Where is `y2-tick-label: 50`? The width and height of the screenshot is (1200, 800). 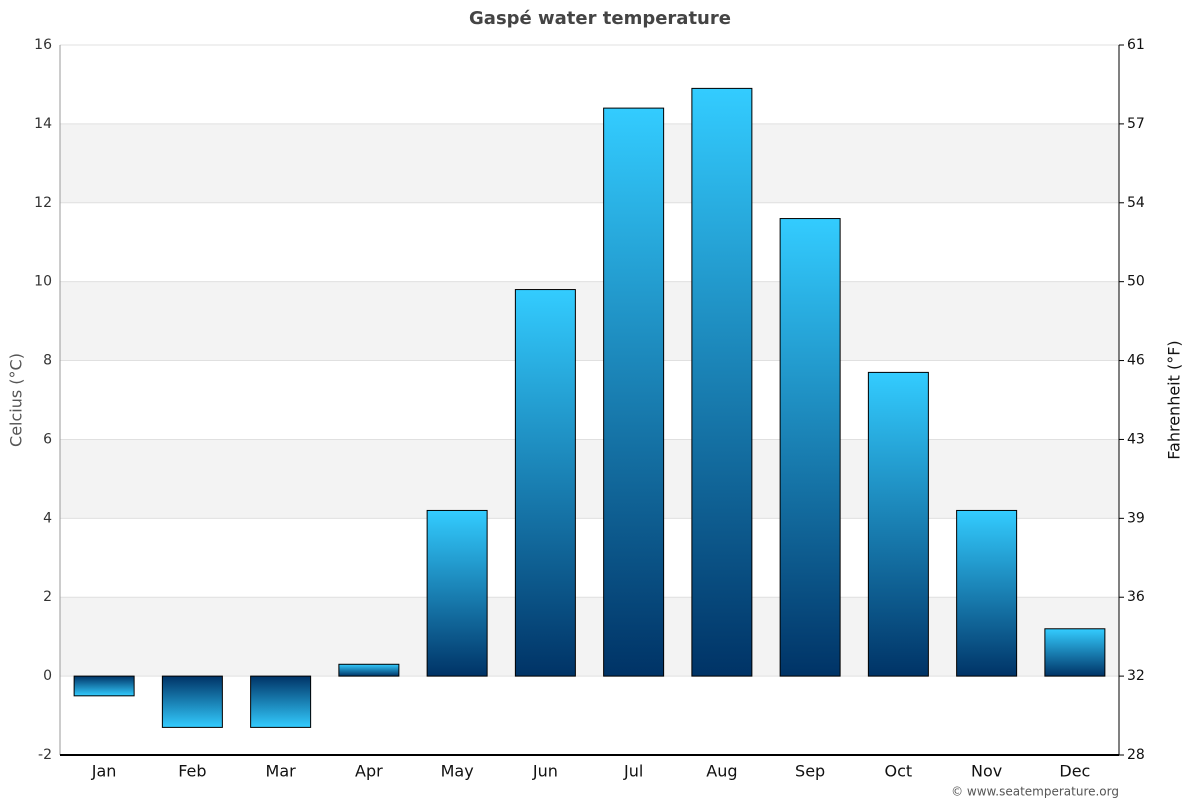 y2-tick-label: 50 is located at coordinates (1136, 282).